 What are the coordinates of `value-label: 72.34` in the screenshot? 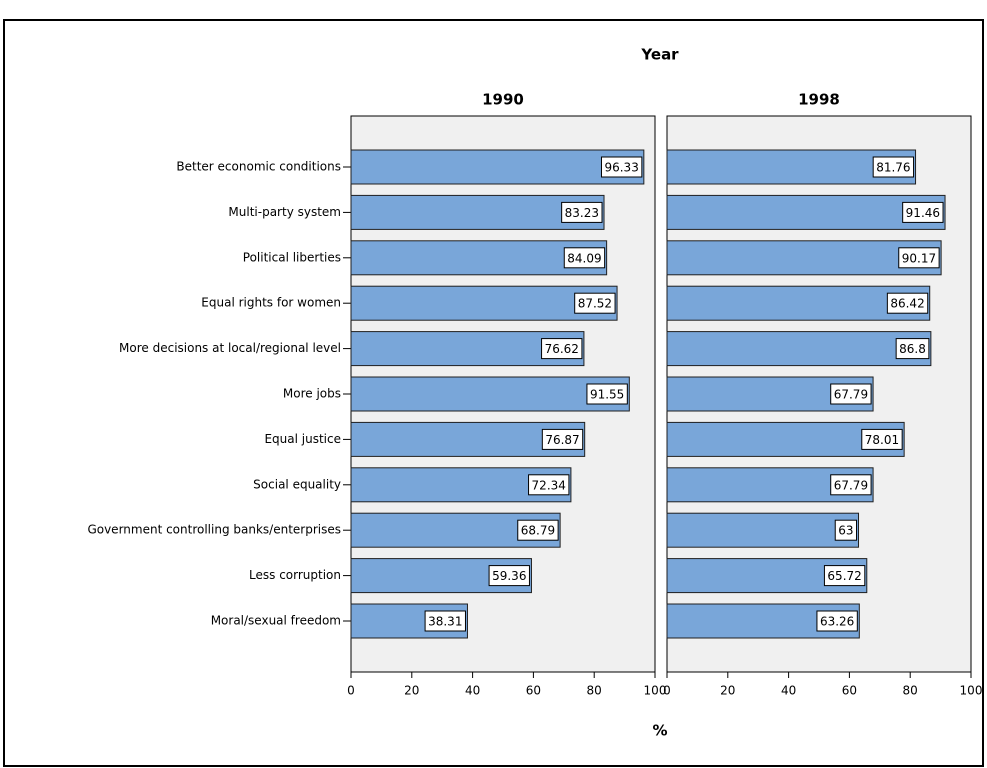 It's located at (549, 485).